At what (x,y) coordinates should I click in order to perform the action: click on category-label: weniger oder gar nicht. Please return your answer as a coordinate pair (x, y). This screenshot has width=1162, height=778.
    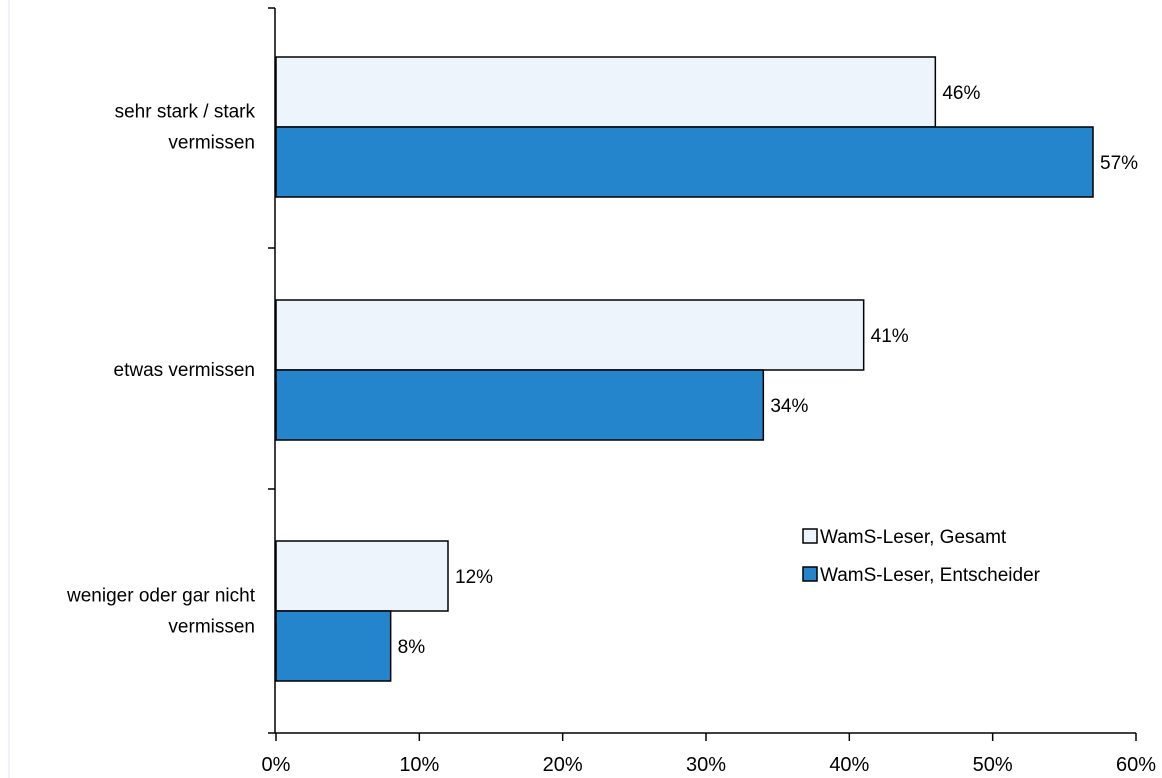
    Looking at the image, I should click on (161, 596).